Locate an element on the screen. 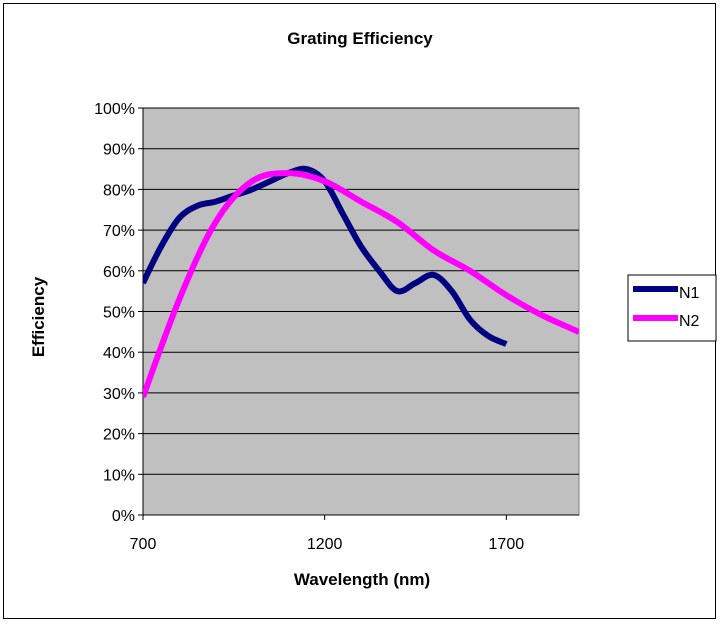  y-tick-label: 20% is located at coordinates (119, 435).